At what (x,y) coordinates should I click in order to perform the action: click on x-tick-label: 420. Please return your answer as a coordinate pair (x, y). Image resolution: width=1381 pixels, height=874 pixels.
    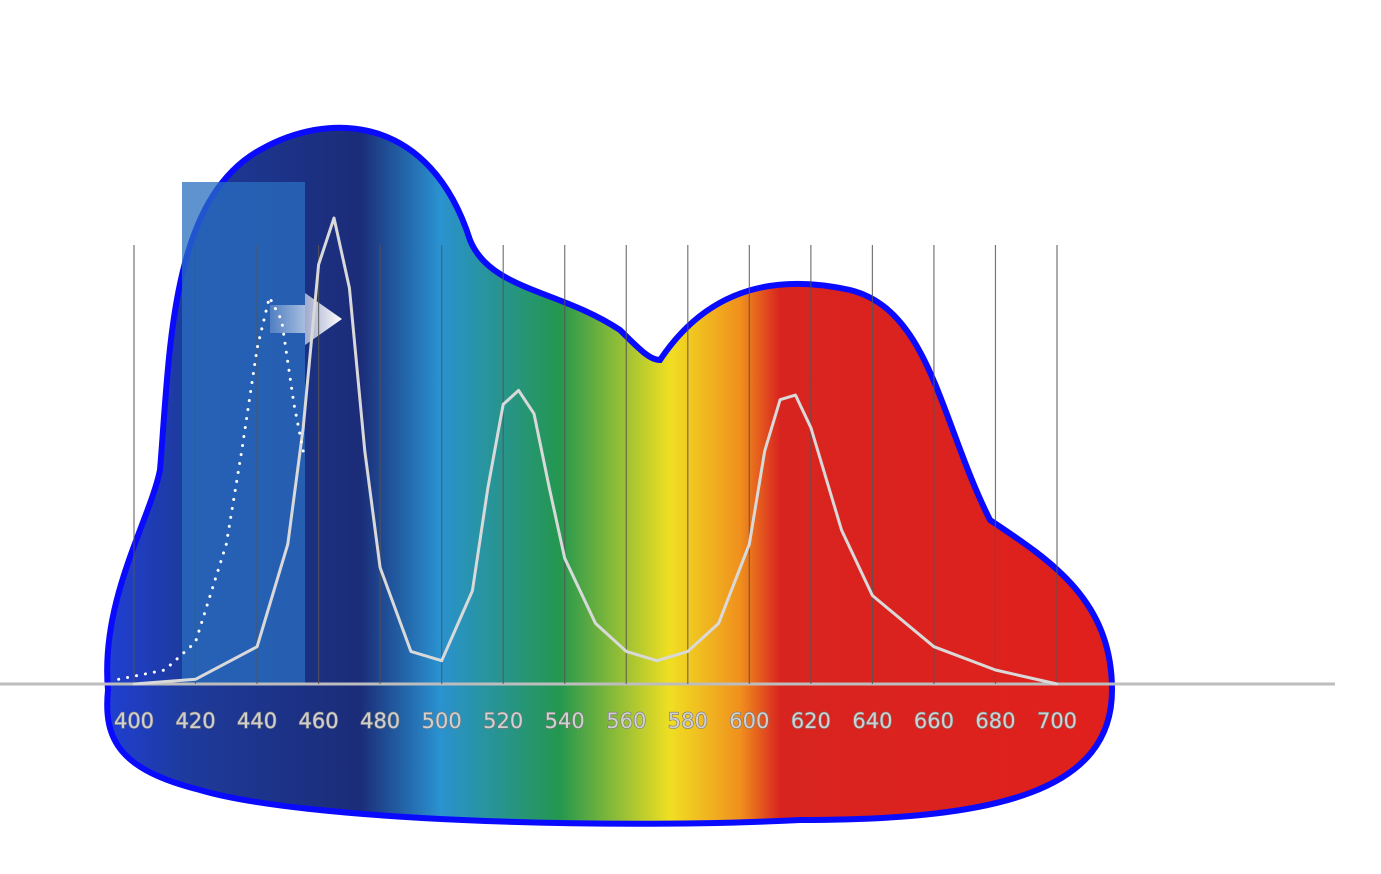
    Looking at the image, I should click on (195, 721).